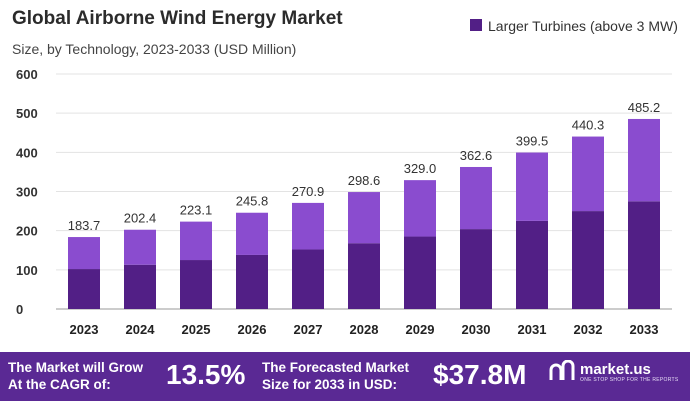 This screenshot has width=690, height=401. I want to click on y-tick-label: 100, so click(27, 270).